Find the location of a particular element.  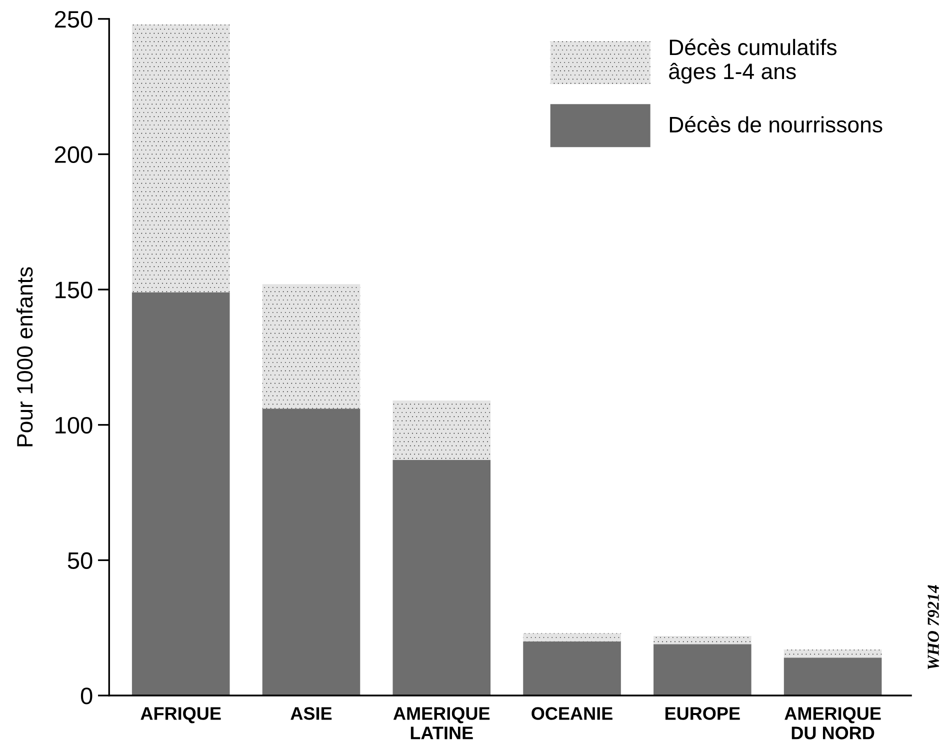

text: WHO 79214 is located at coordinates (934, 627).